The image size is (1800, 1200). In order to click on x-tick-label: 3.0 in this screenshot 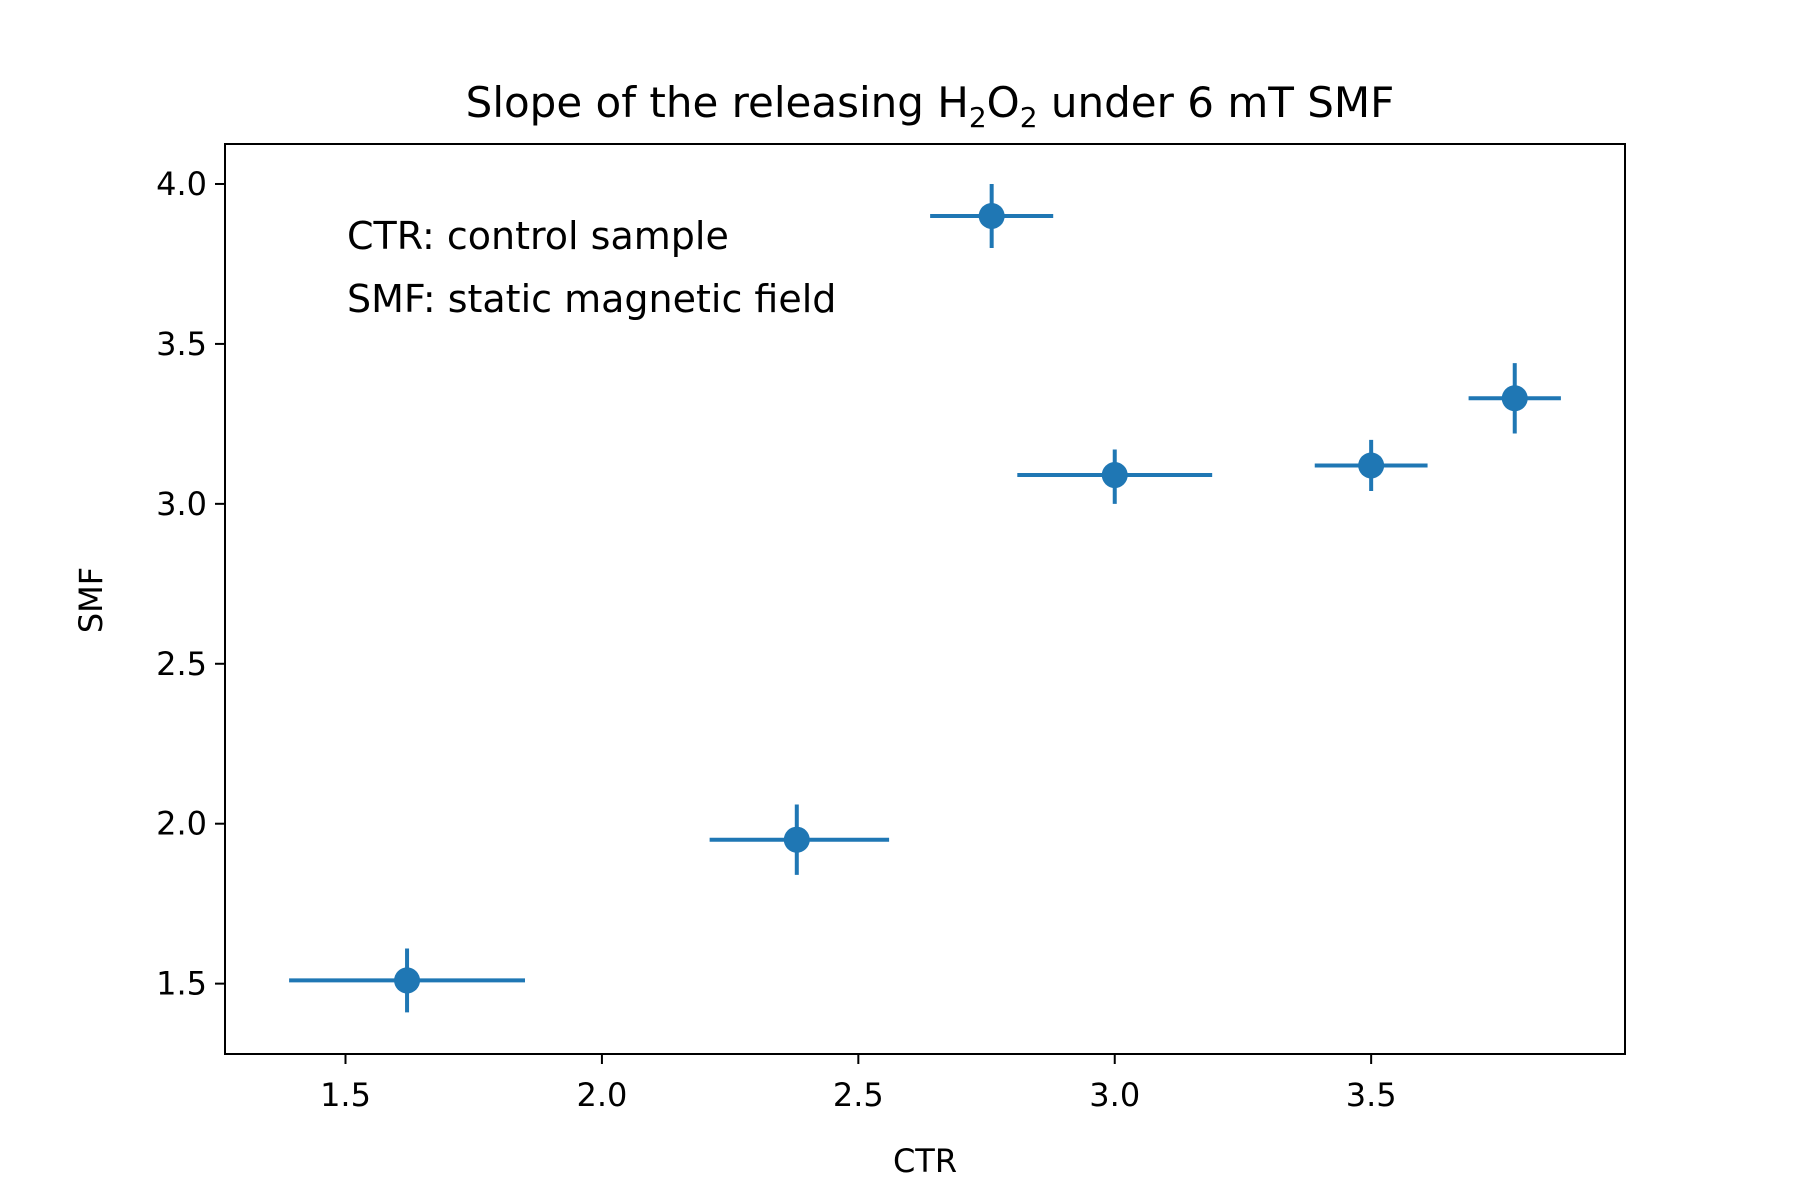, I will do `click(1114, 1095)`.